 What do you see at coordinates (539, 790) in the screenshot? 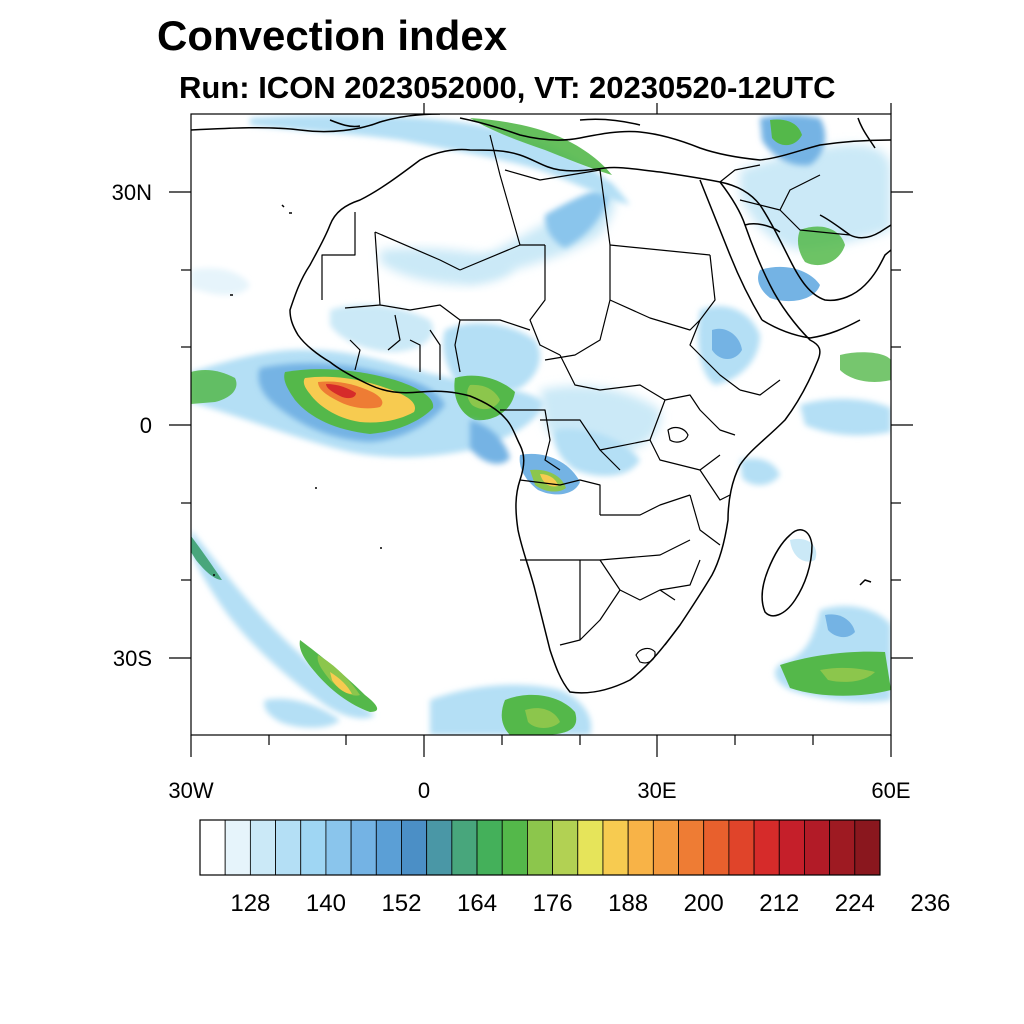
I see `x-axis-labels: 30W 0 30E 60E` at bounding box center [539, 790].